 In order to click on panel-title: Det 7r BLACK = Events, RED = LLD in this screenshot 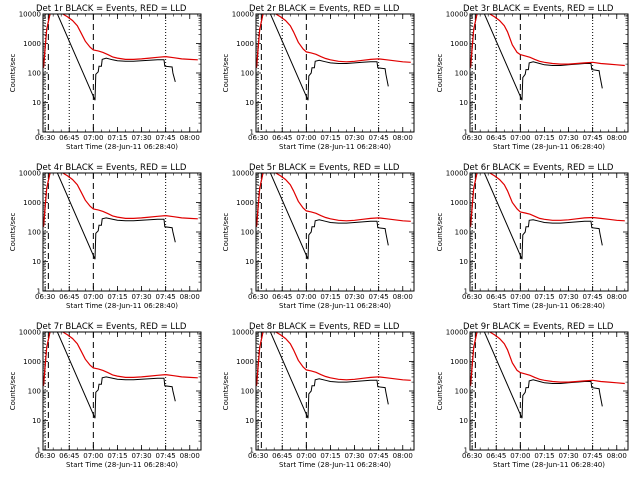, I will do `click(111, 327)`.